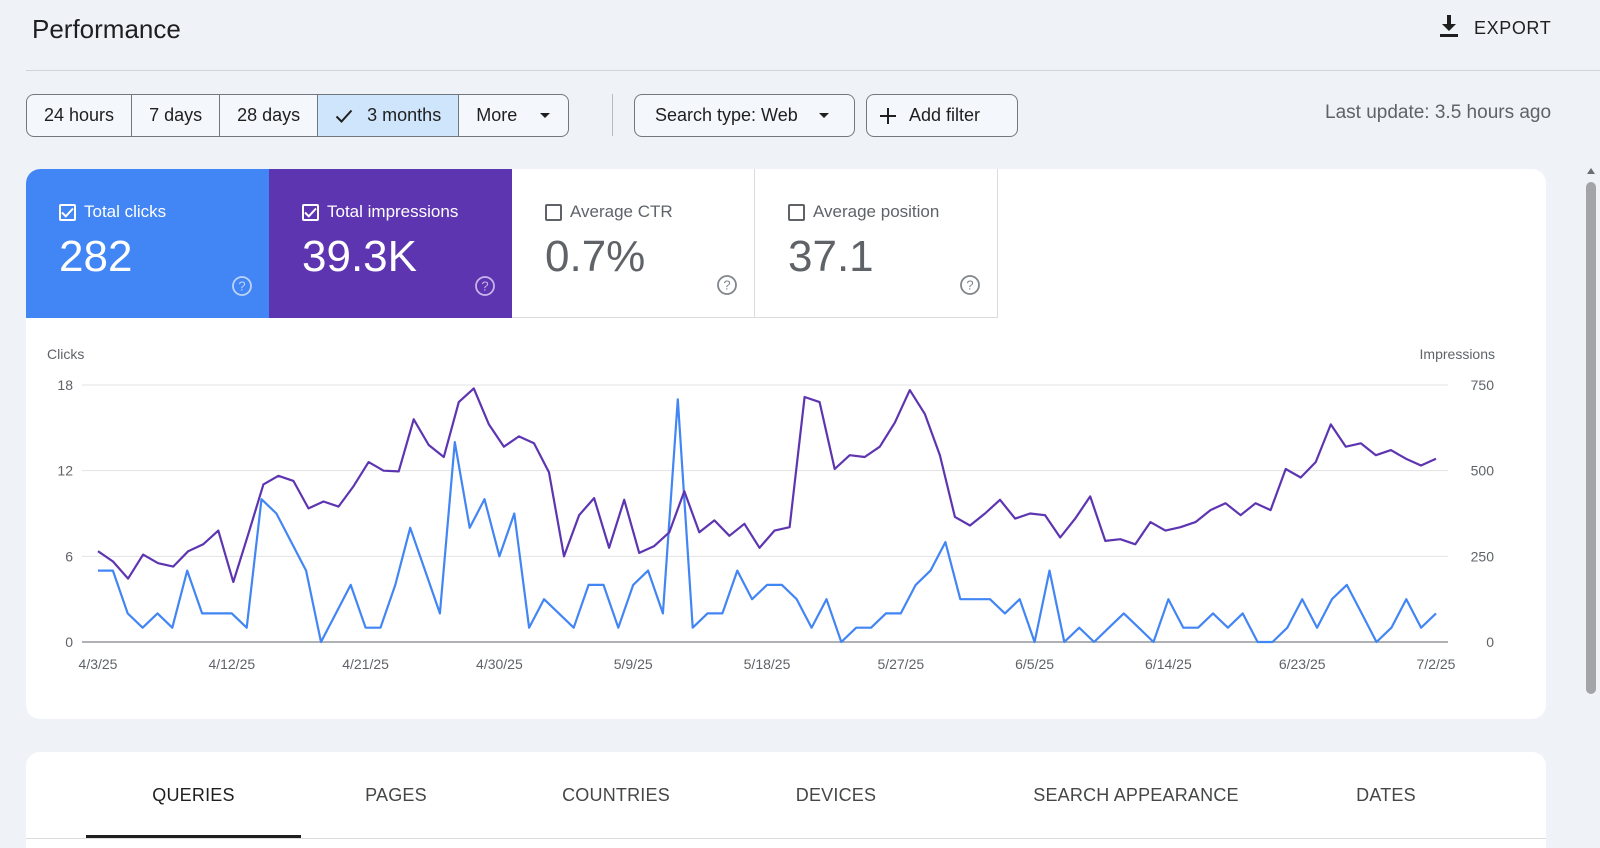 The height and width of the screenshot is (848, 1600). Describe the element at coordinates (621, 211) in the screenshot. I see `metric-label: Average CTR` at that location.